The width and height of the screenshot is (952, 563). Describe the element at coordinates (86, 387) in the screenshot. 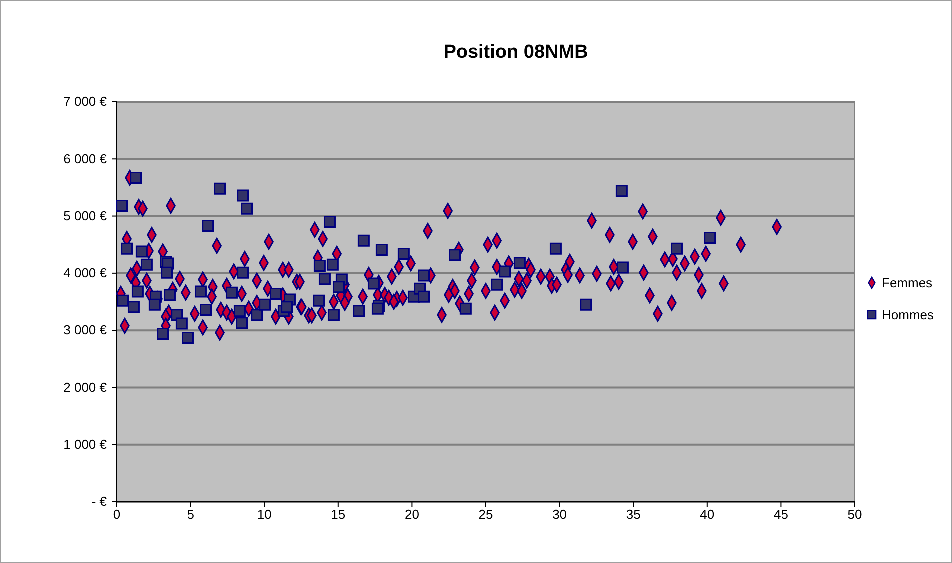

I see `y-tick-label: 2 000 €` at that location.